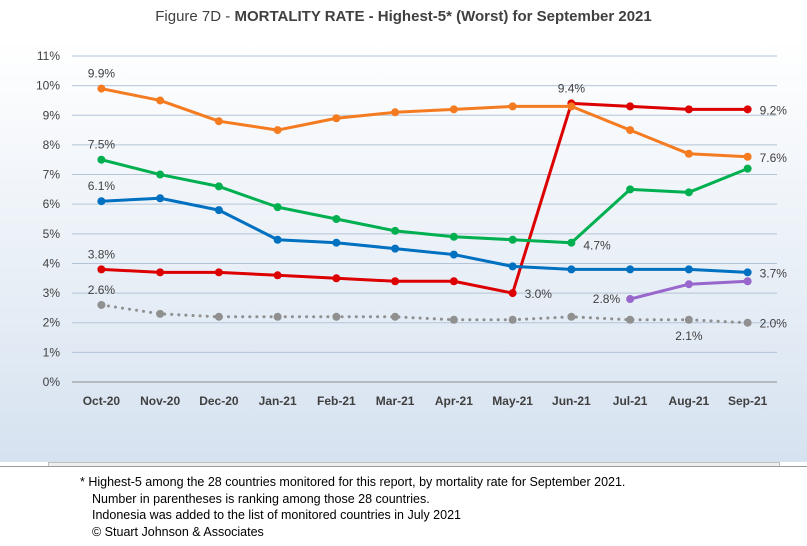  Describe the element at coordinates (454, 401) in the screenshot. I see `x-tick-label: Apr-21` at that location.